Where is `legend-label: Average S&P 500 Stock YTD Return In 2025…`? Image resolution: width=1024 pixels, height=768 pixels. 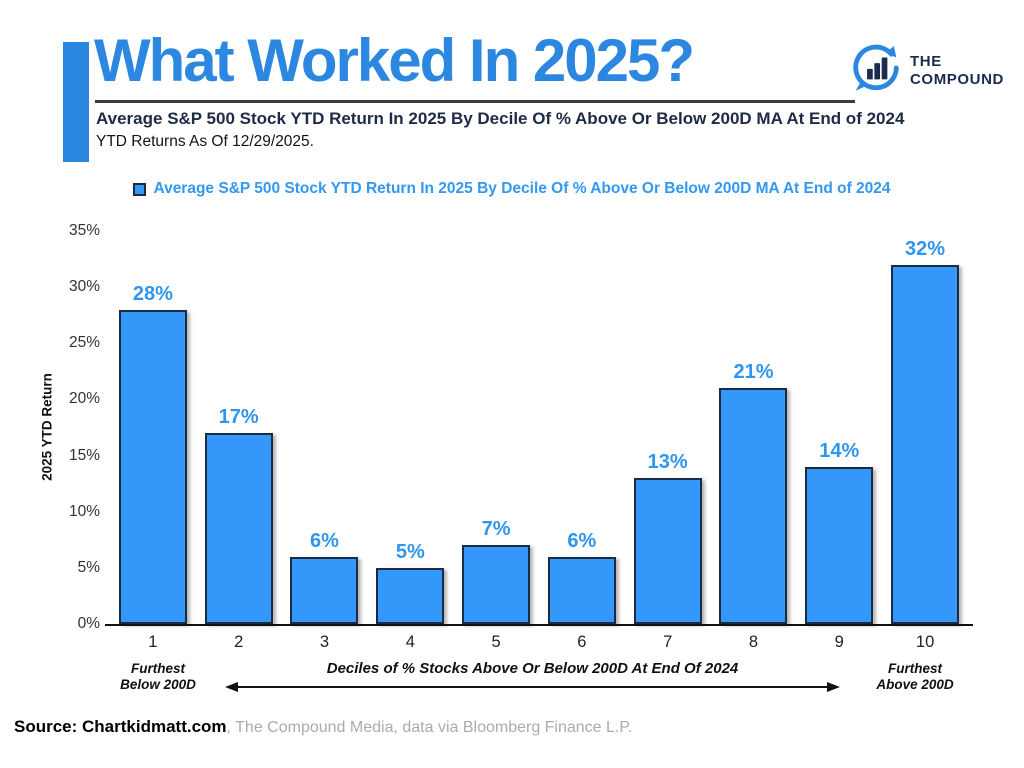
legend-label: Average S&P 500 Stock YTD Return In 2025… is located at coordinates (522, 188).